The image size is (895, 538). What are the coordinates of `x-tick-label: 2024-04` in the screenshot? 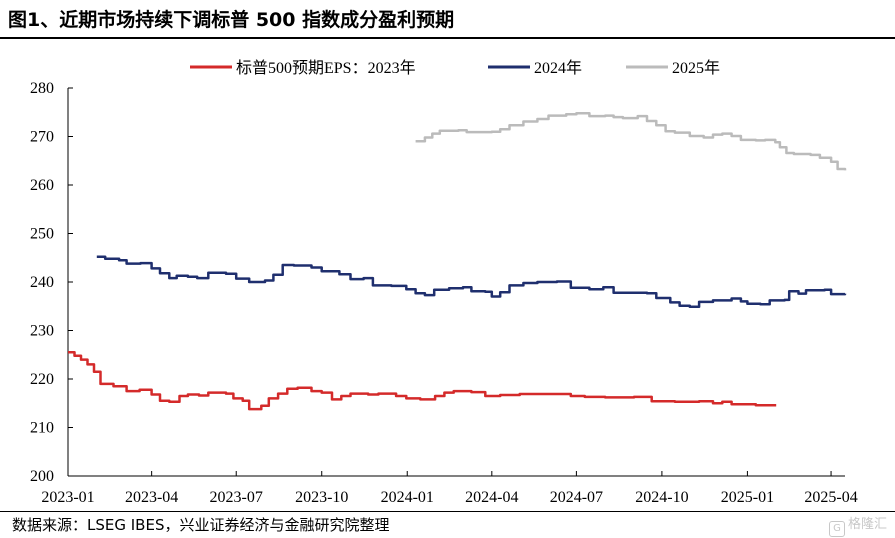 It's located at (491, 497).